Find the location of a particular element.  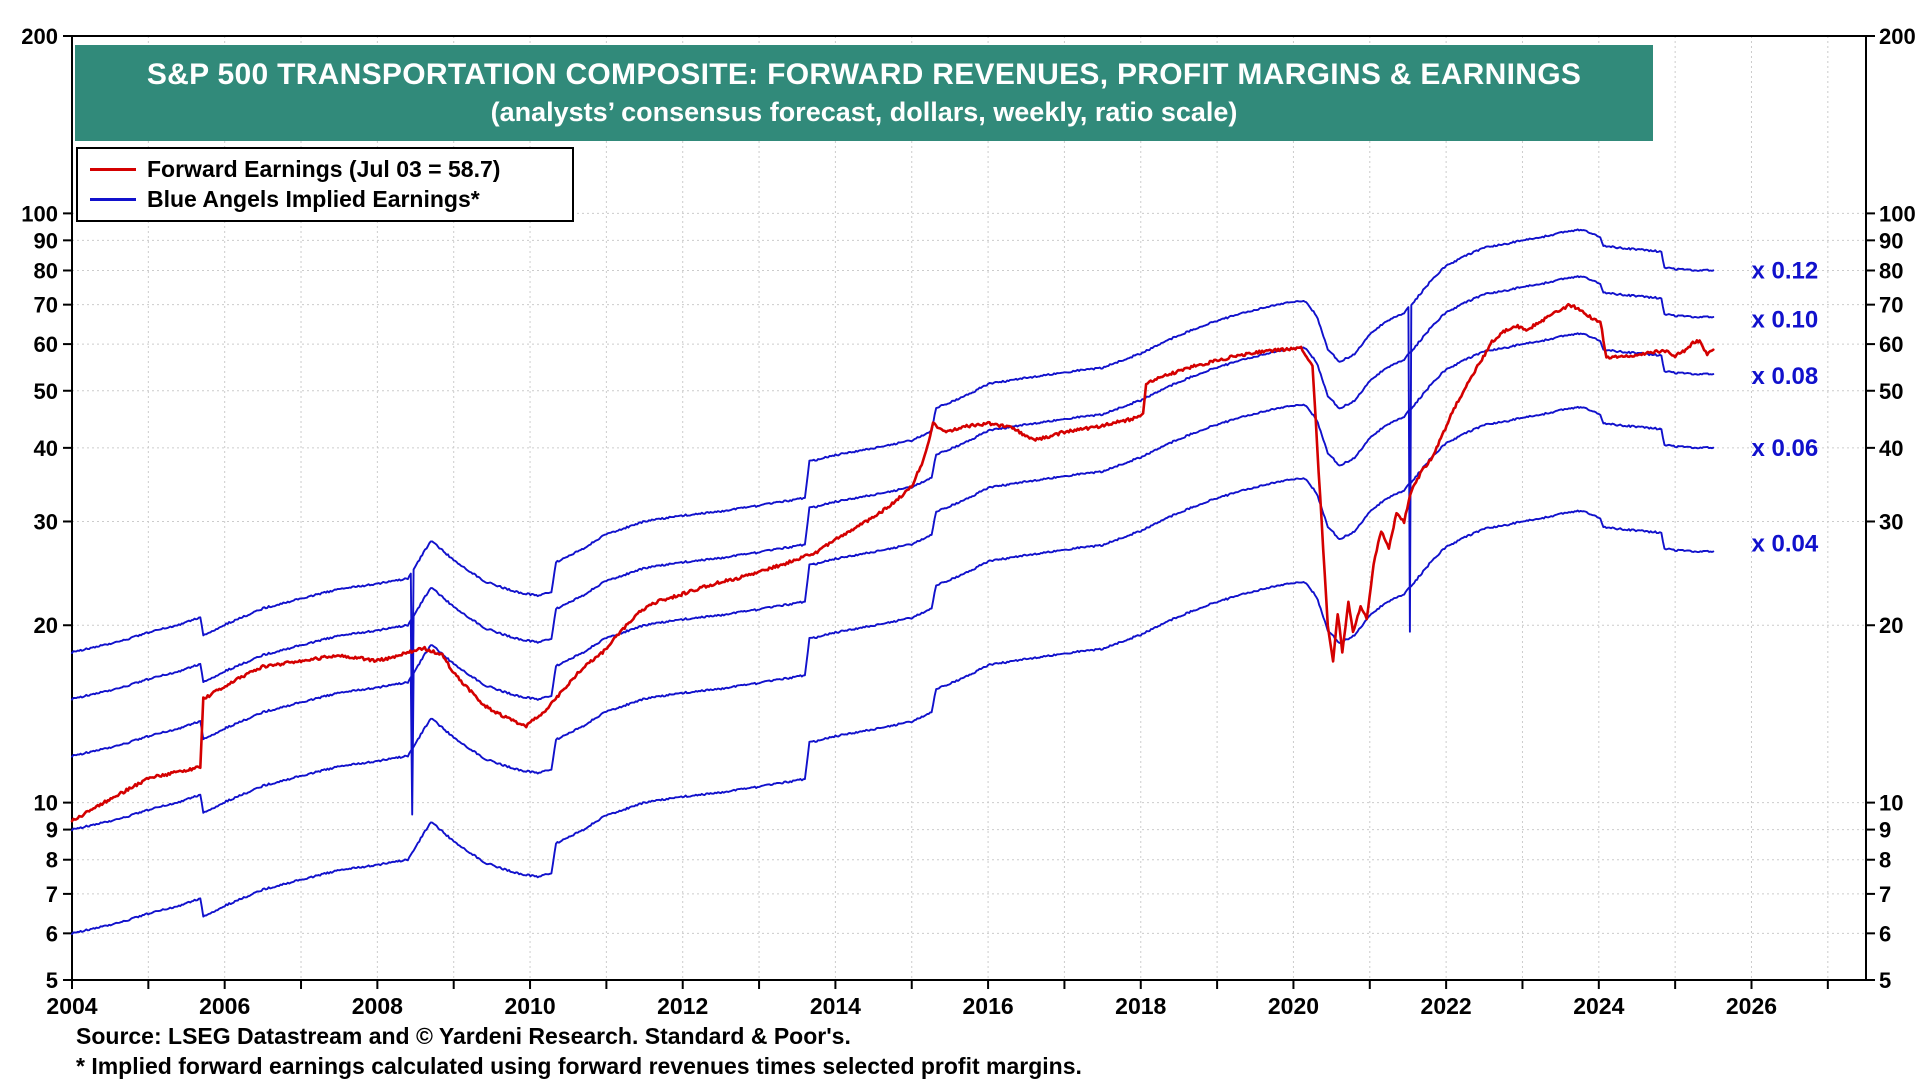

multiplier-label: x 0.04 is located at coordinates (1784, 544).